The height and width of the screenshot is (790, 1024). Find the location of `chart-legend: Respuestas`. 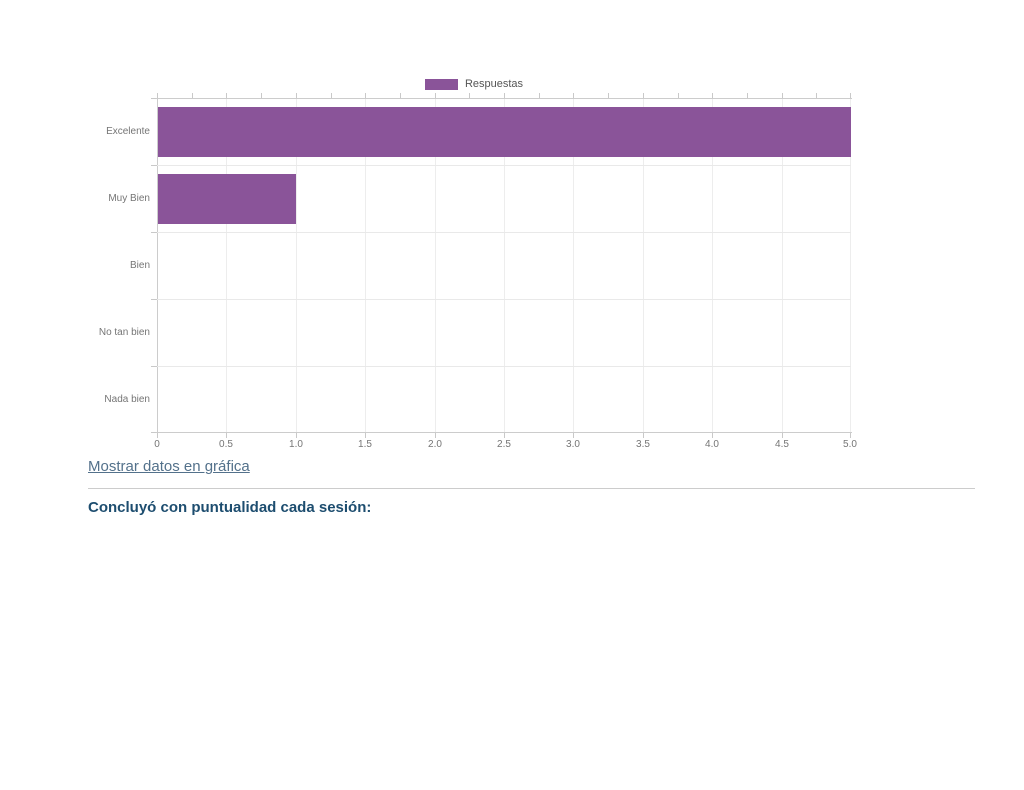

chart-legend: Respuestas is located at coordinates (474, 84).